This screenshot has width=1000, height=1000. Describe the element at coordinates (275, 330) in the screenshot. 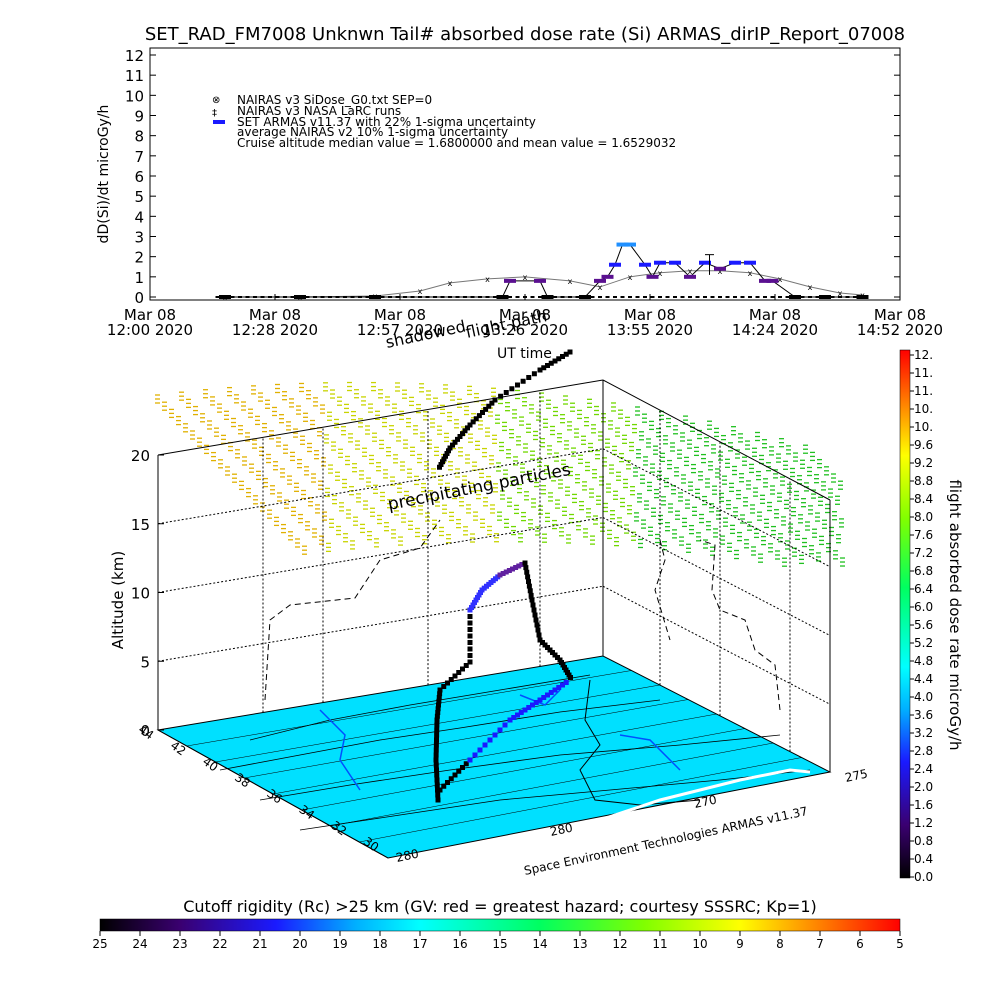

I see `x-tick-label: 12:28 2020` at that location.